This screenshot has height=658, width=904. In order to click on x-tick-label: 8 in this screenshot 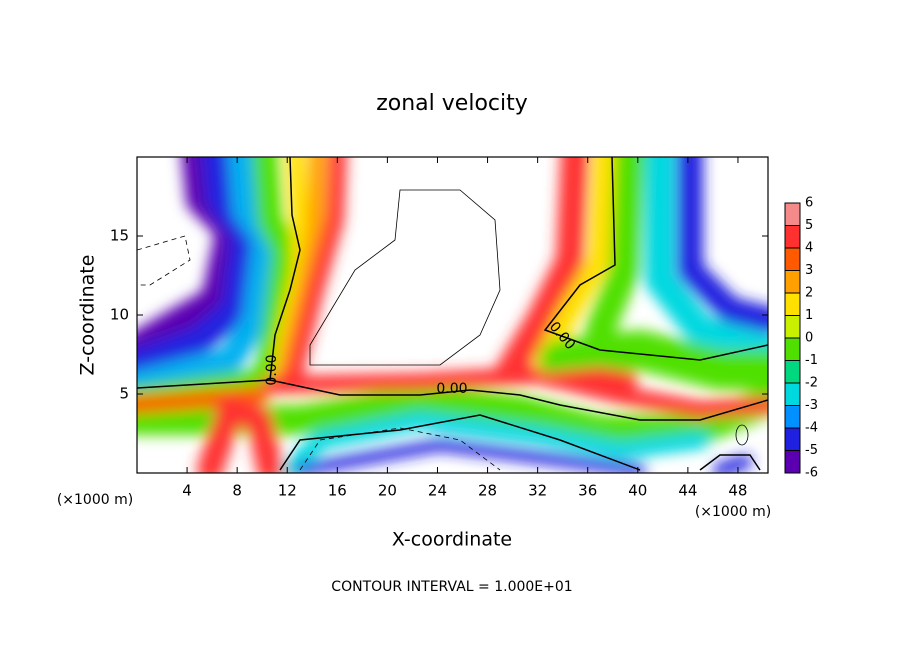, I will do `click(237, 491)`.